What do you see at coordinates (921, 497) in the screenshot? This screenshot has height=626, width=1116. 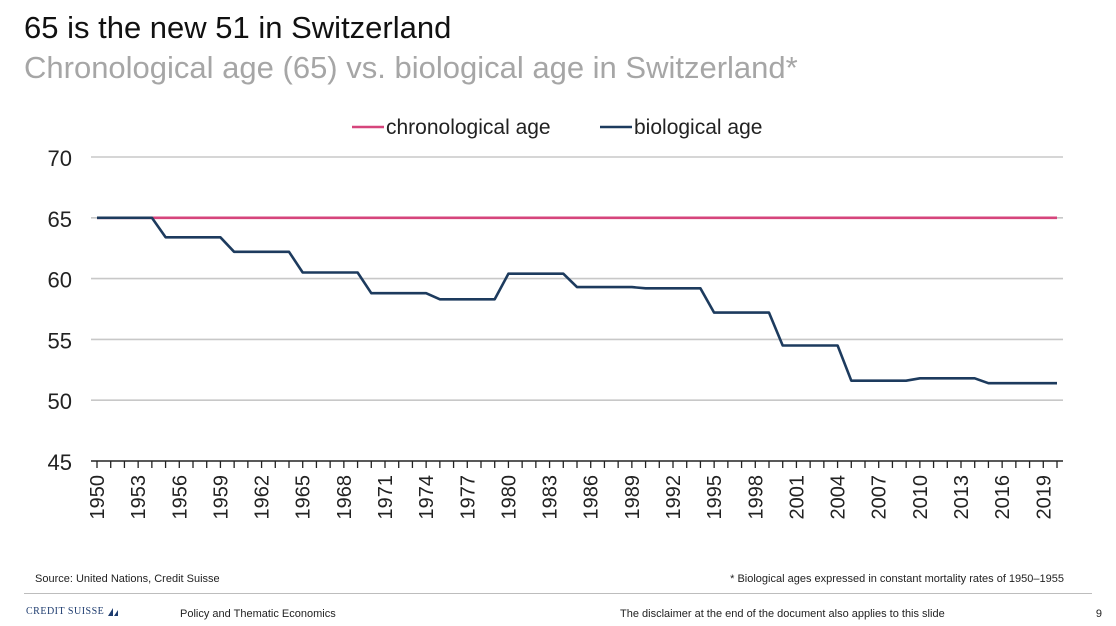 I see `x-tick-label: 2010` at bounding box center [921, 497].